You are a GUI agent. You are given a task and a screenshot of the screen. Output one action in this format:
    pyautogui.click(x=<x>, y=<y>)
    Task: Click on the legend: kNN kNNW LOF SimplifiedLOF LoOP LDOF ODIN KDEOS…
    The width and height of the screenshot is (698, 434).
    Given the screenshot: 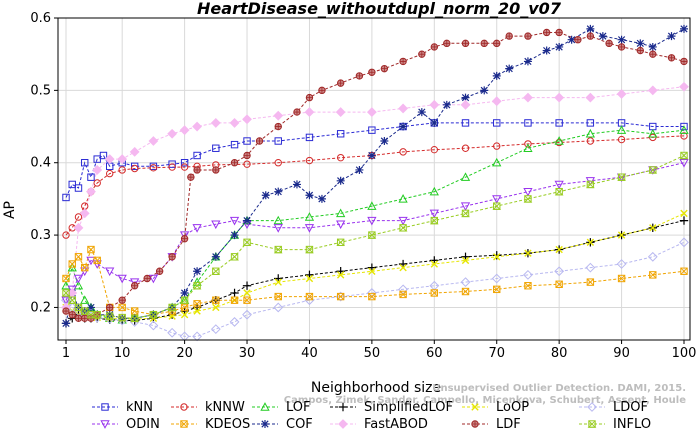 What is the action you would take?
    pyautogui.click(x=371, y=416)
    